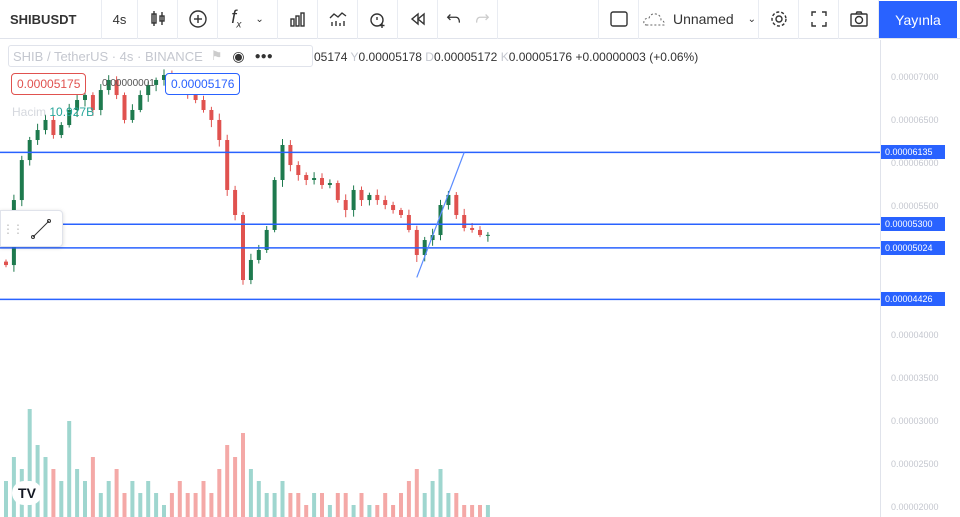 This screenshot has width=960, height=517. Describe the element at coordinates (49, 84) in the screenshot. I see `sell-price-box: 0.00005175` at that location.